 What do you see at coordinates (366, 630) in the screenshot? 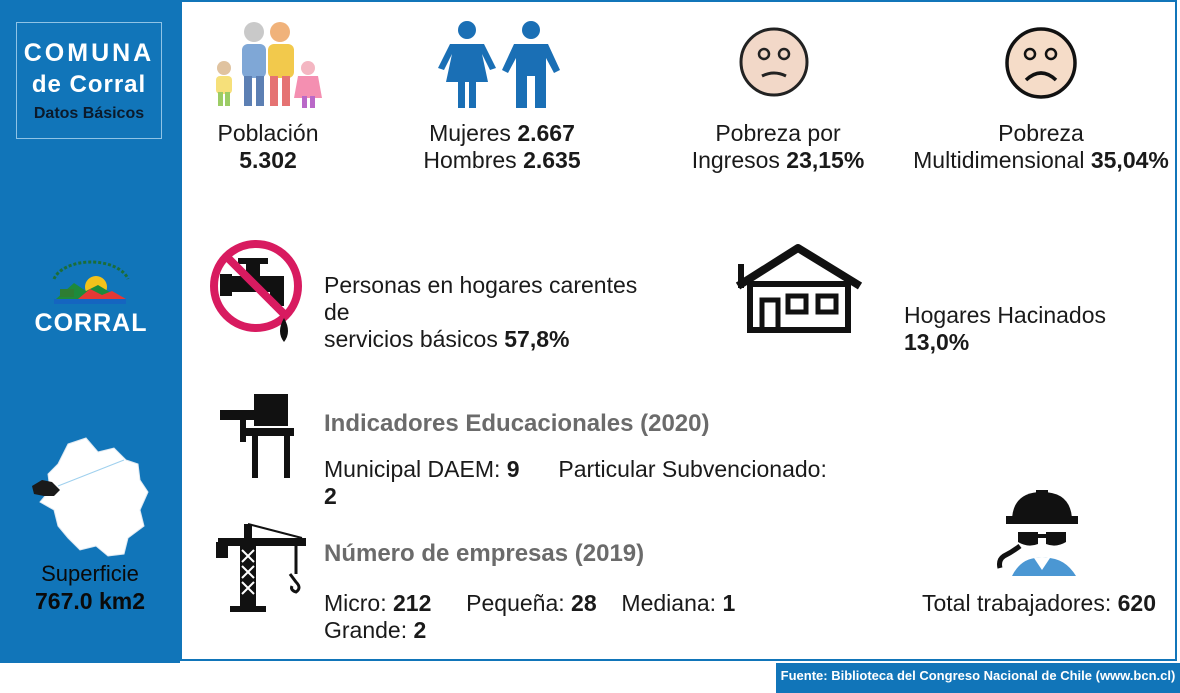
I see `grande-label: Grande:` at bounding box center [366, 630].